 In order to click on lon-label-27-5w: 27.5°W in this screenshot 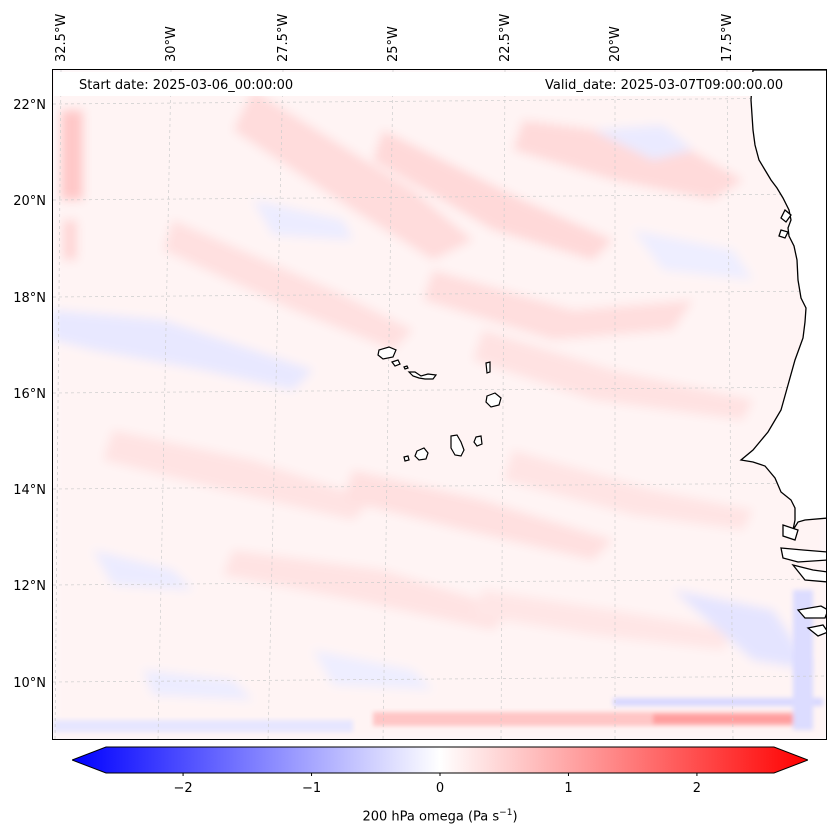, I will do `click(283, 37)`.